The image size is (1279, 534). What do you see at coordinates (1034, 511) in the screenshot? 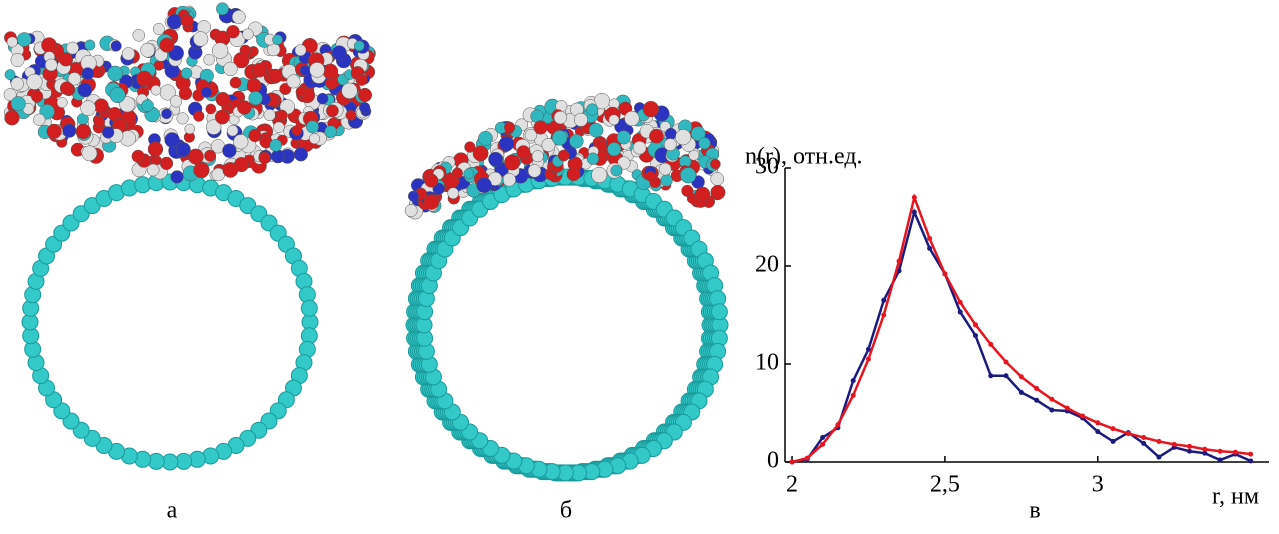
I see `panel-label: в` at bounding box center [1034, 511].